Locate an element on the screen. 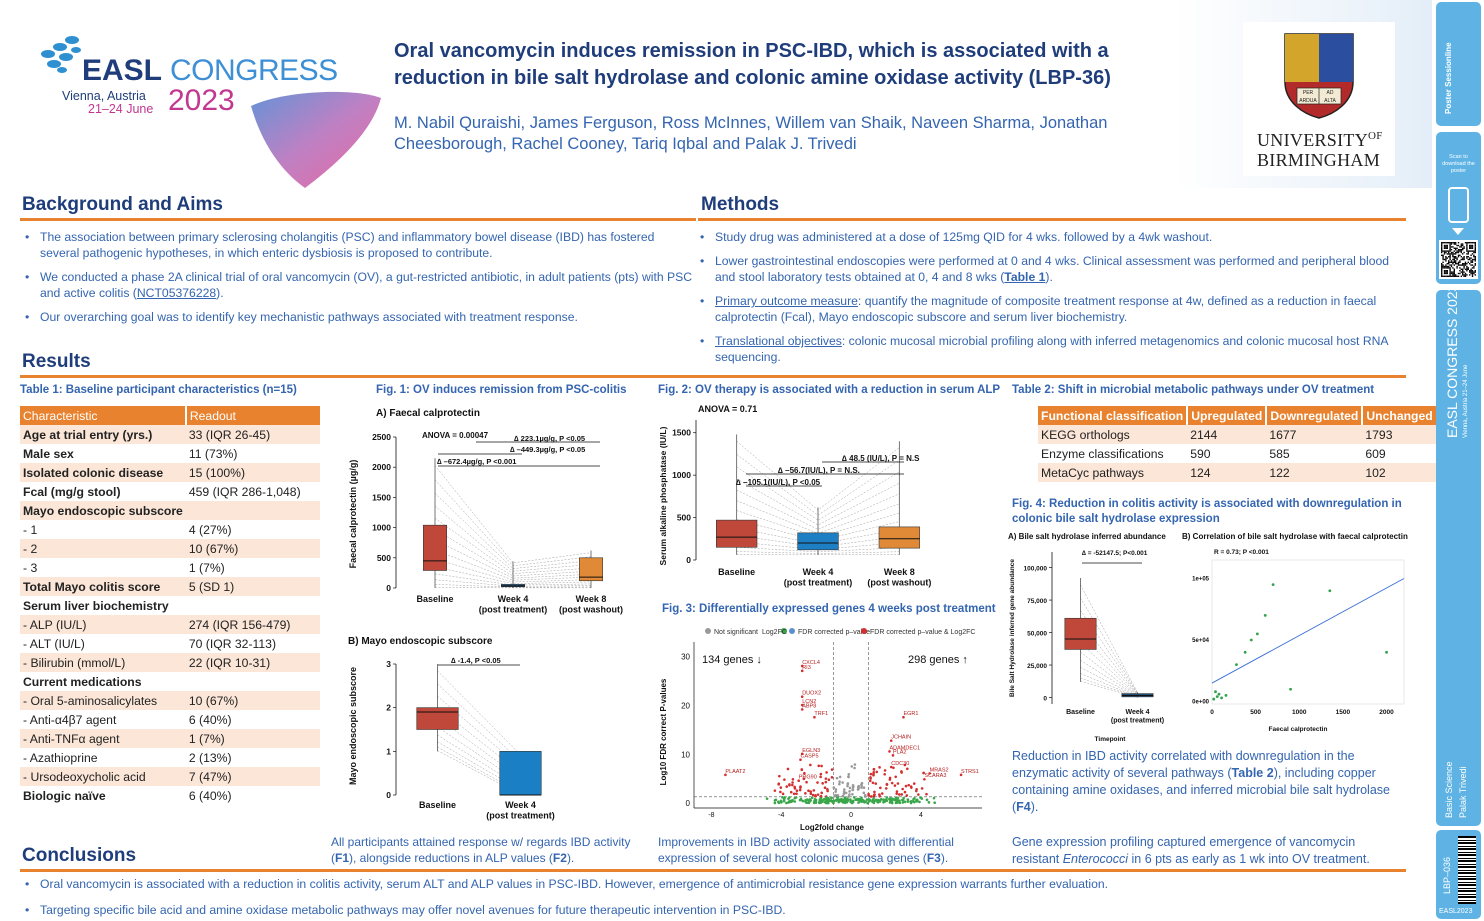 This screenshot has height=921, width=1484. sidebar-download: Scan to download the poster is located at coordinates (1458, 208).